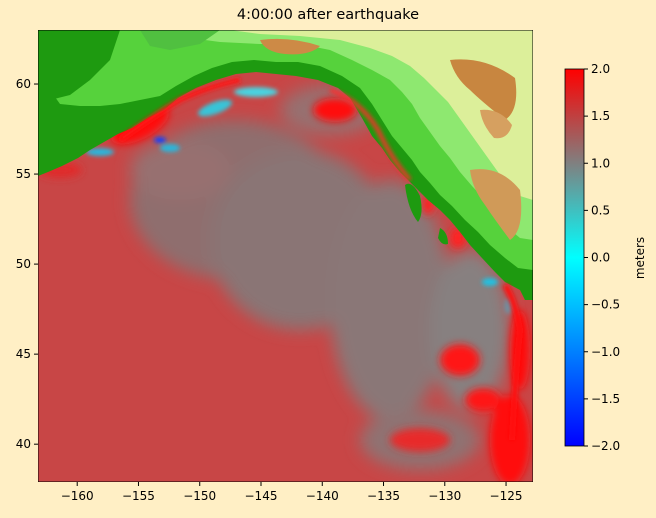  Describe the element at coordinates (23, 444) in the screenshot. I see `y-tick-label: 40` at that location.